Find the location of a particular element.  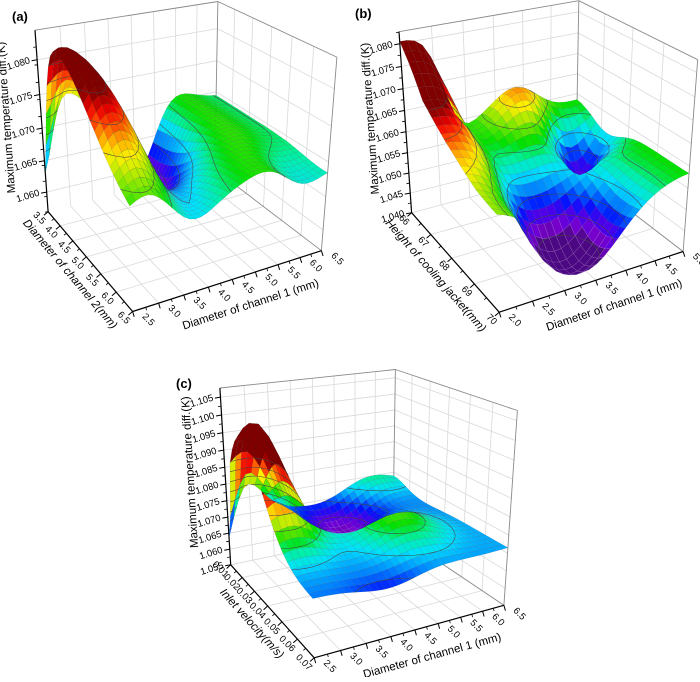

svg-text: (c) is located at coordinates (184, 383).